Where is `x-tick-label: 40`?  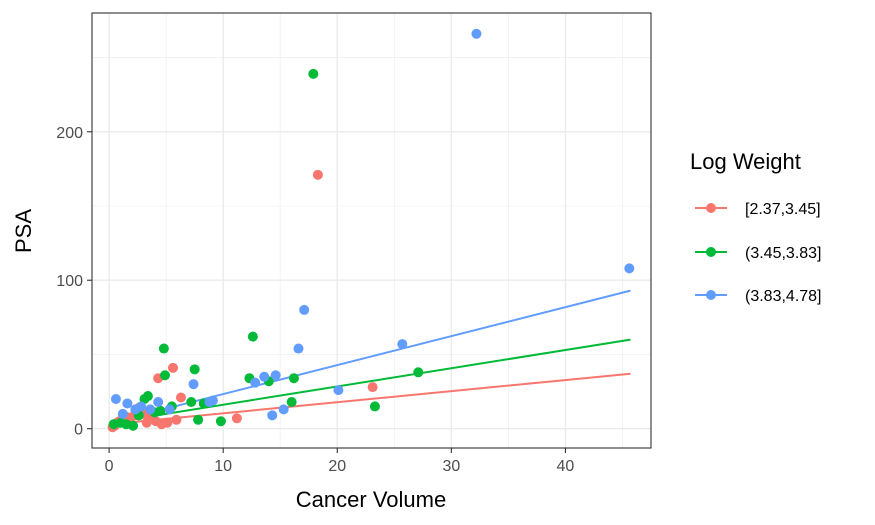 x-tick-label: 40 is located at coordinates (566, 466).